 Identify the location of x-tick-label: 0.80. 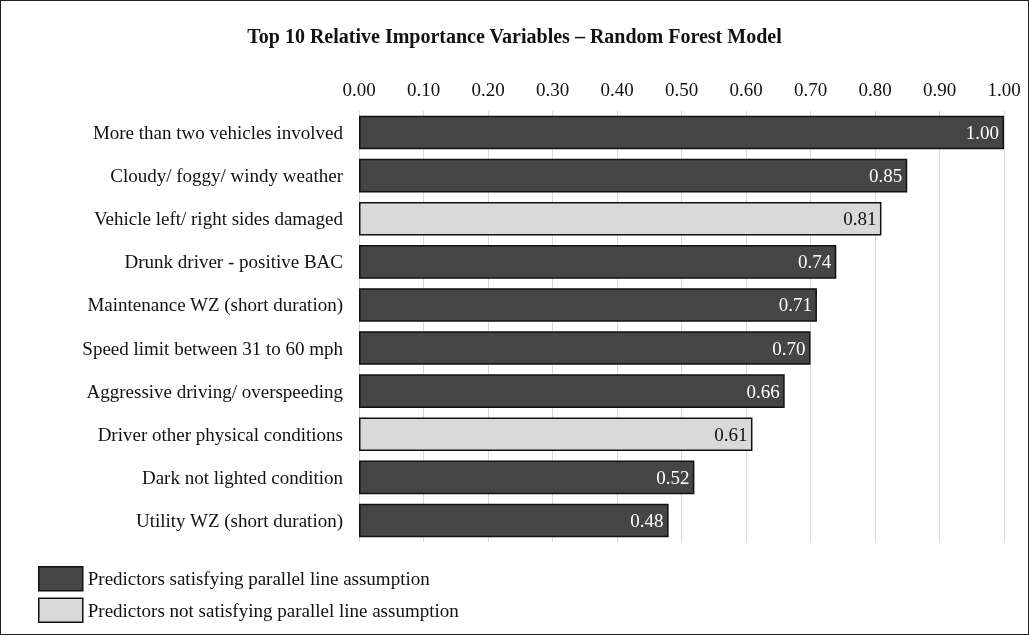
(875, 89).